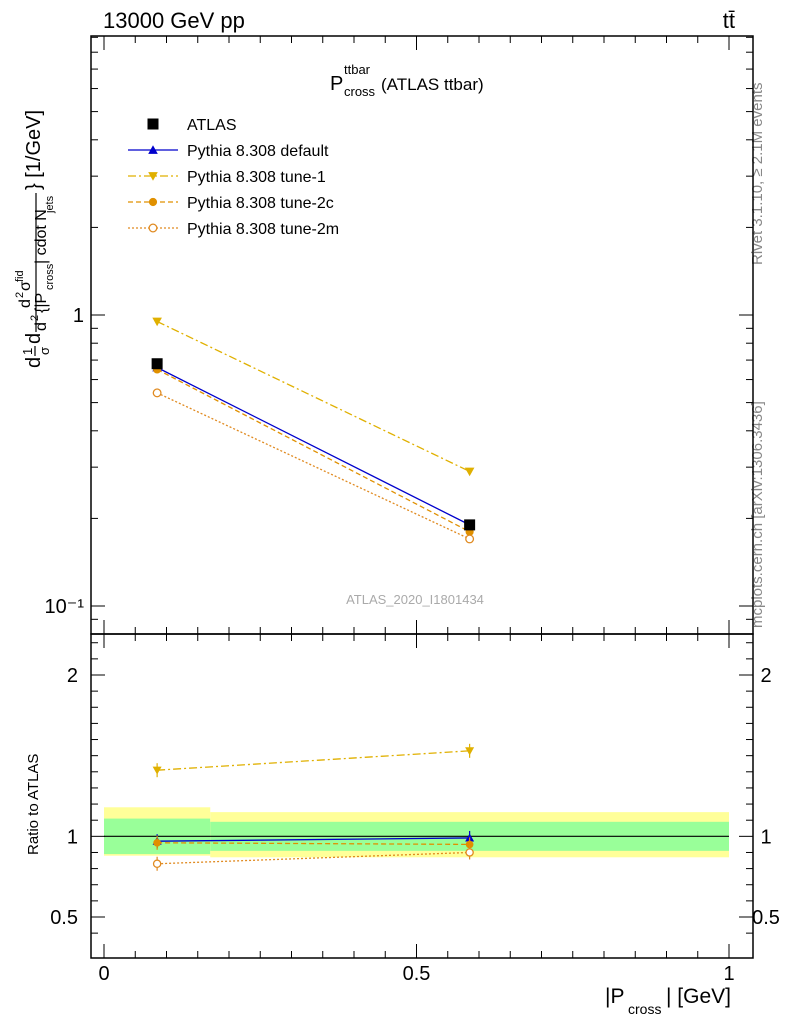  What do you see at coordinates (432, 84) in the screenshot?
I see `title-tail: (ATLAS ttbar)` at bounding box center [432, 84].